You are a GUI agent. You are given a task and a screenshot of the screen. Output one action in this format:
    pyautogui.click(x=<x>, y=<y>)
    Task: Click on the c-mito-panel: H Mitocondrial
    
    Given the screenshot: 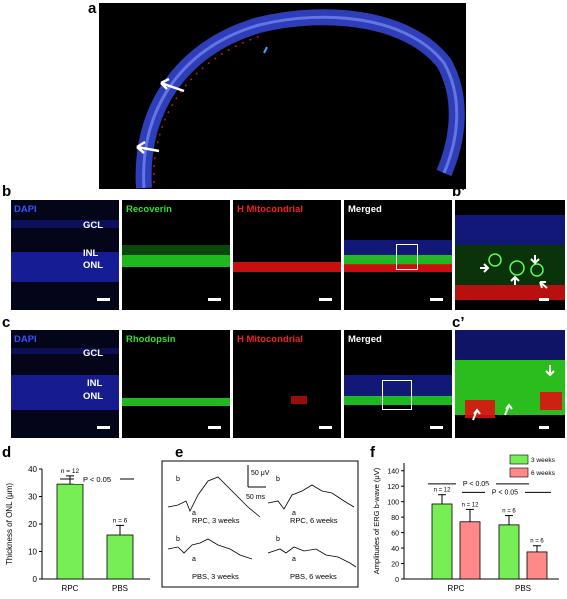 What is the action you would take?
    pyautogui.click(x=287, y=384)
    